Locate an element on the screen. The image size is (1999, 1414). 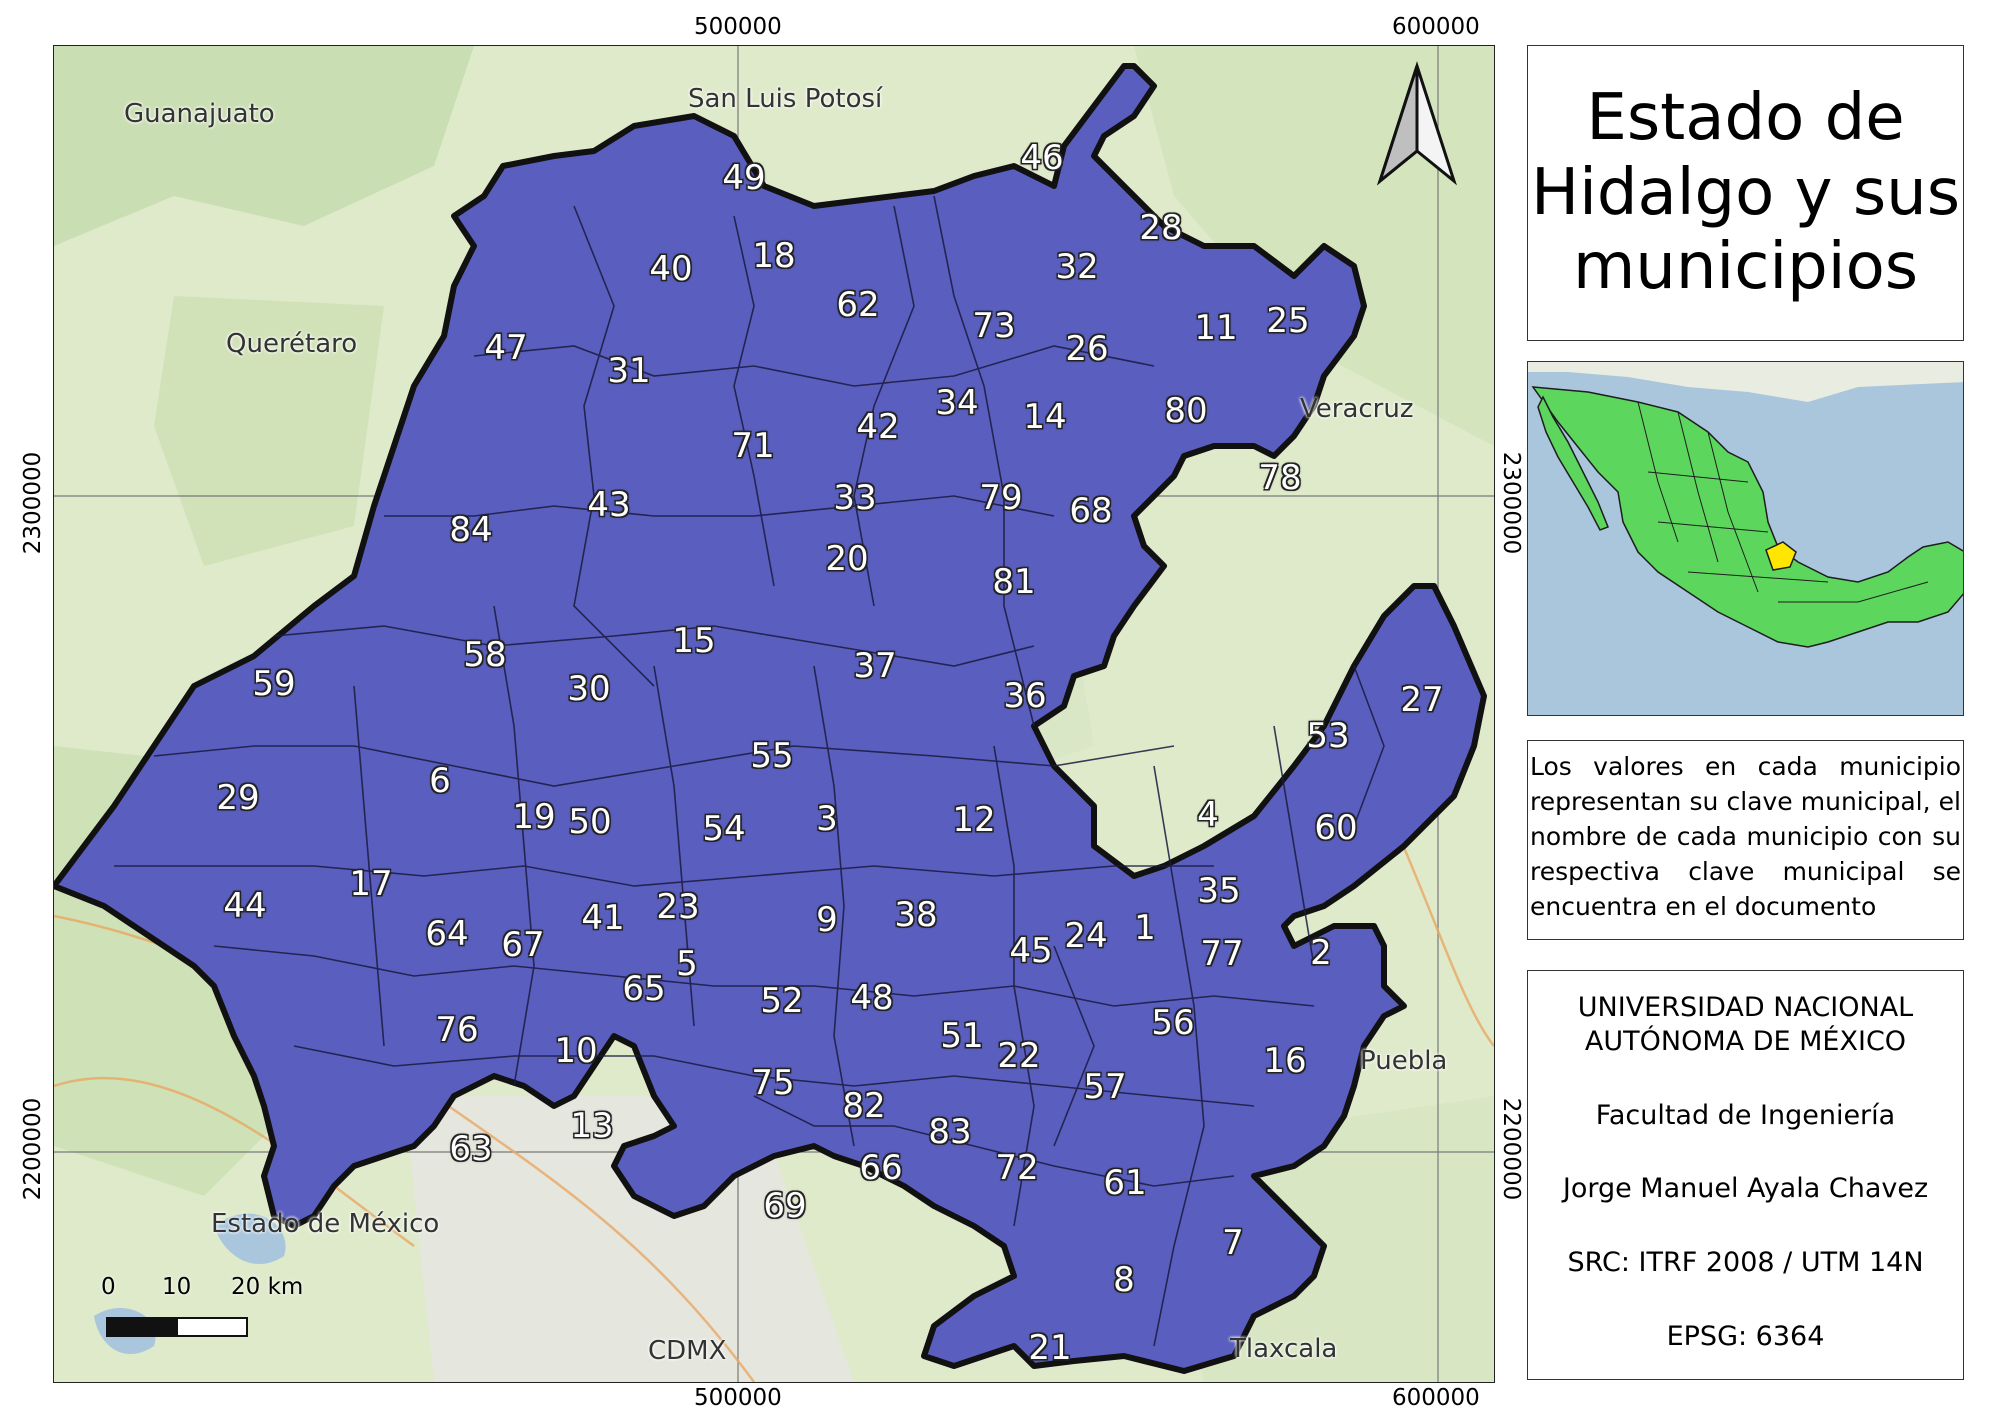
municipality-label: 35 is located at coordinates (1219, 891).